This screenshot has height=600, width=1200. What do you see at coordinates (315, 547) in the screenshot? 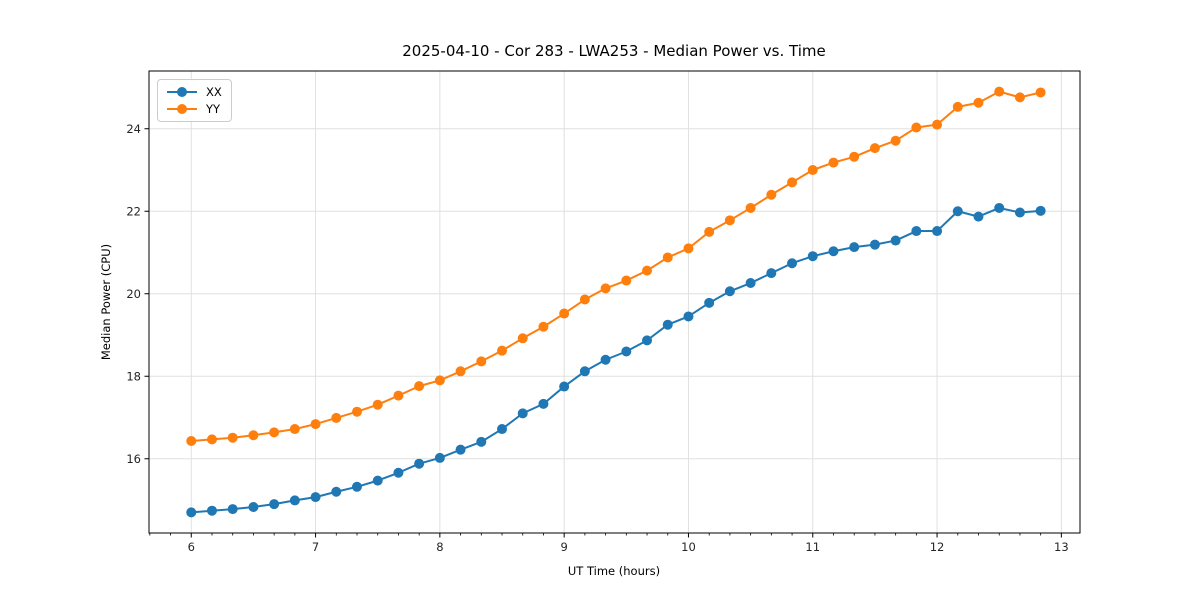
I see `x-tick-label: 7` at bounding box center [315, 547].